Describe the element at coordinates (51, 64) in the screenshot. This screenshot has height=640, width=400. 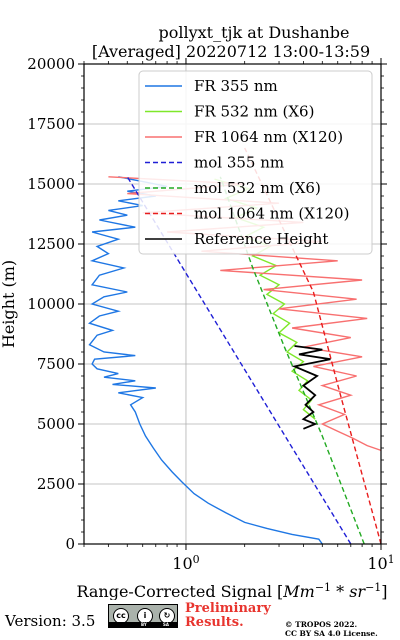
I see `y-tick-label: 20000` at that location.